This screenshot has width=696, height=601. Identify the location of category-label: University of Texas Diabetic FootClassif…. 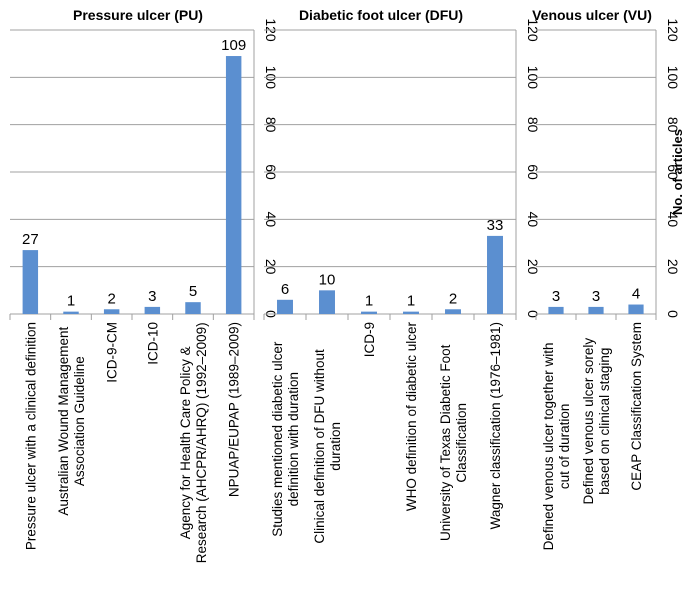
(453, 442).